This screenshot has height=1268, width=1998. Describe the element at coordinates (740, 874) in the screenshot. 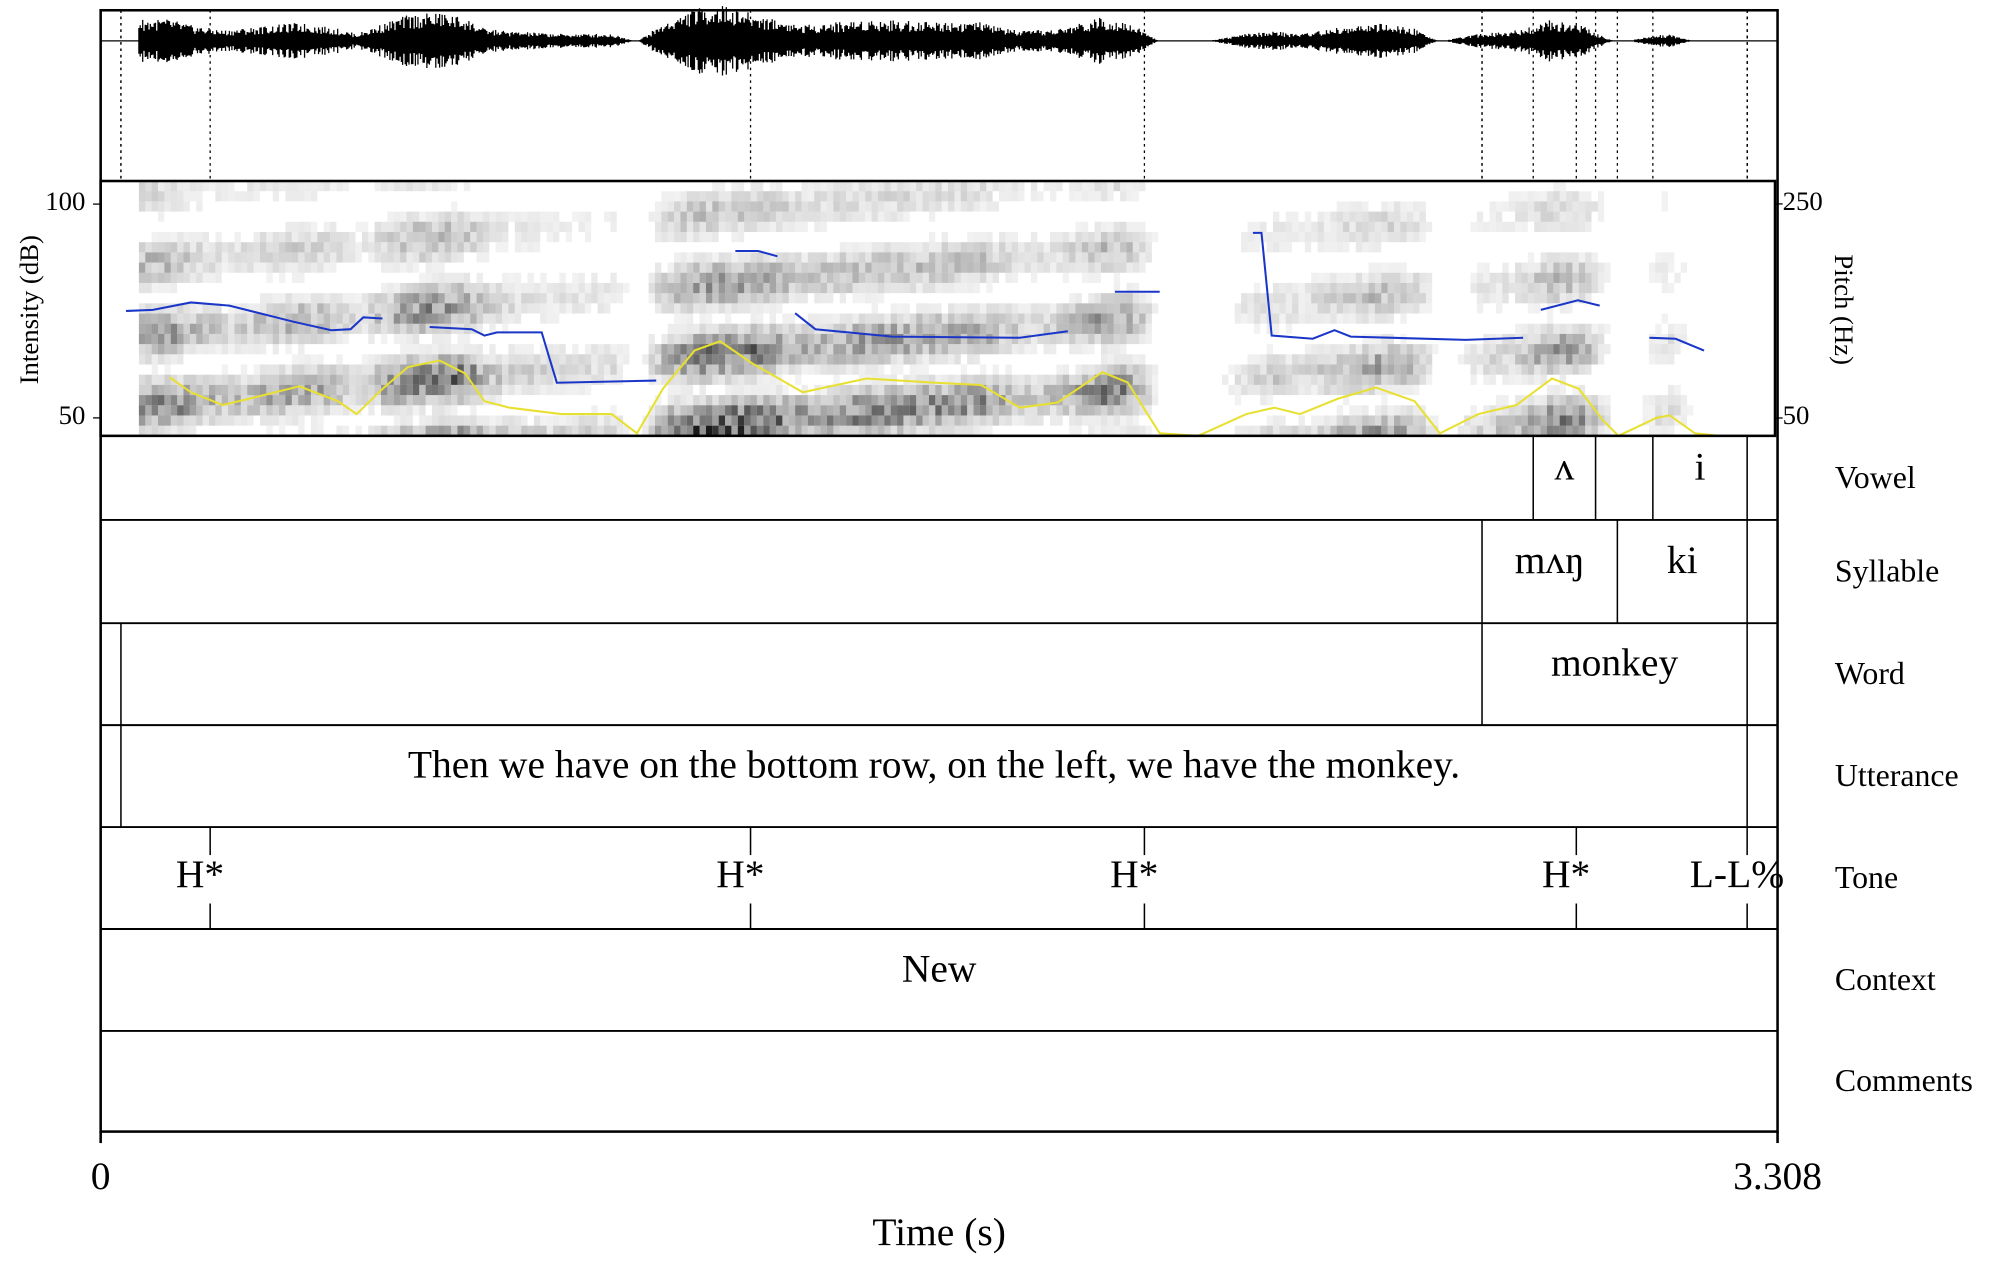

I see `point-label: H*` at that location.